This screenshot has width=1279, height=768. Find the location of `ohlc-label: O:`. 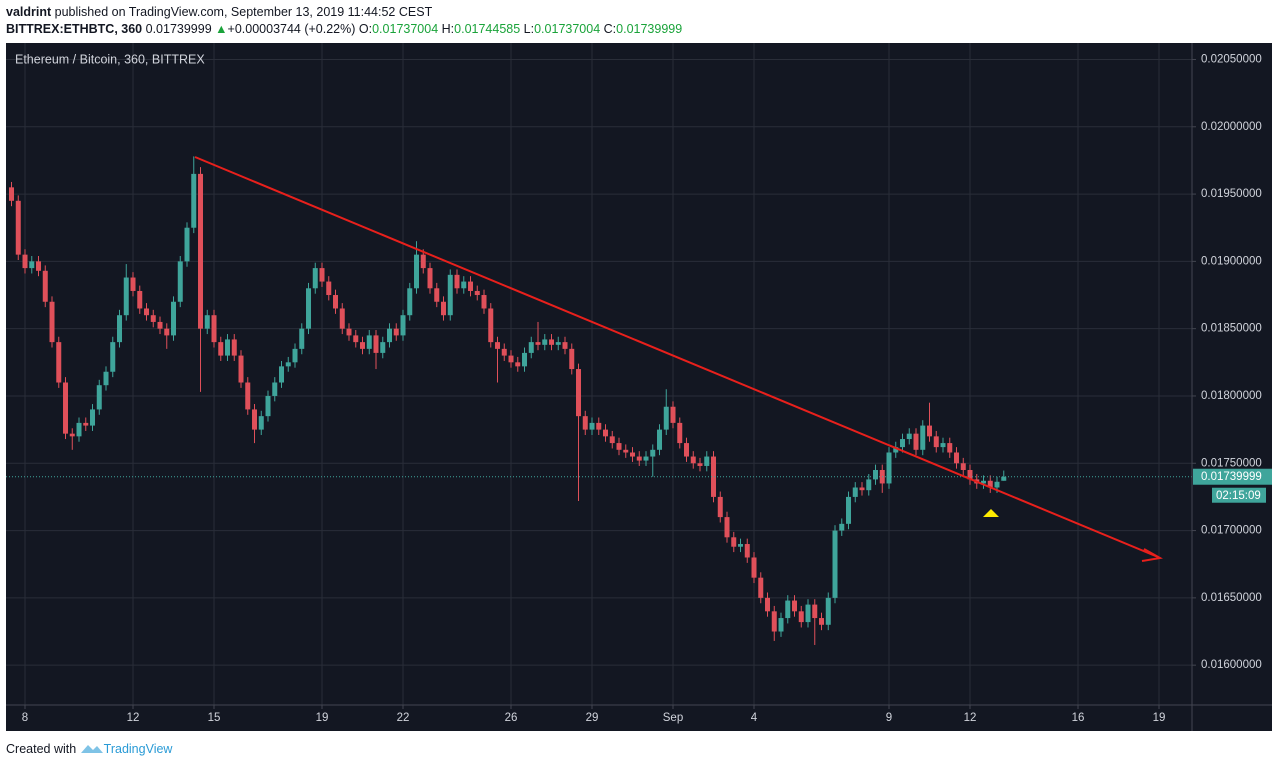

ohlc-label: O: is located at coordinates (365, 29).